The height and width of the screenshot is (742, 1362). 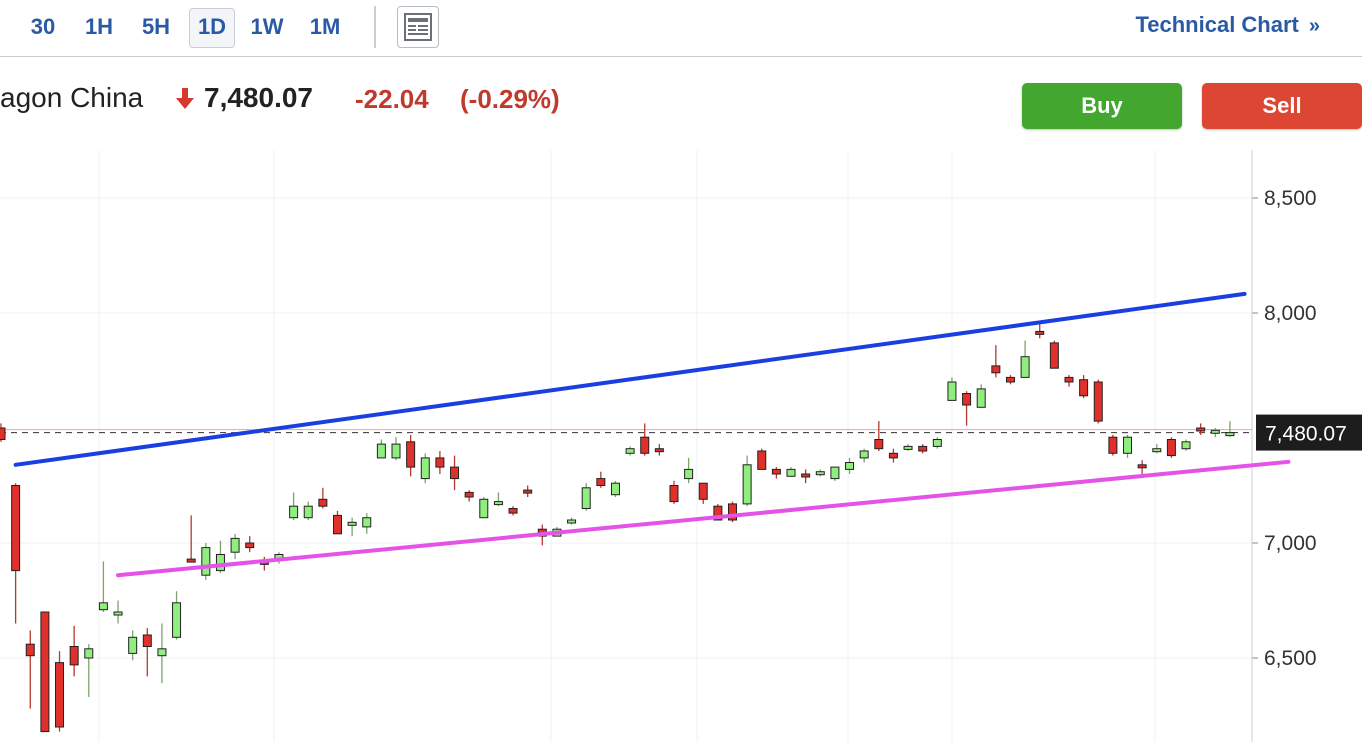 What do you see at coordinates (510, 99) in the screenshot?
I see `price-change-percent: (-0.29%)` at bounding box center [510, 99].